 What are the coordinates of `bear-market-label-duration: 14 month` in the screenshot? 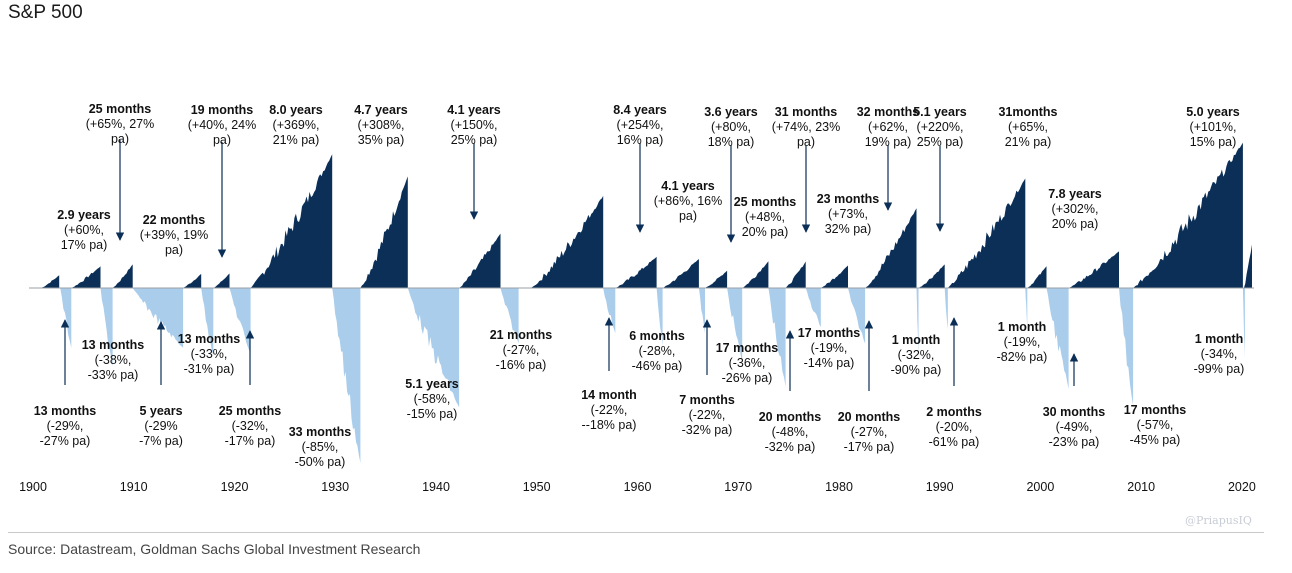 It's located at (609, 395).